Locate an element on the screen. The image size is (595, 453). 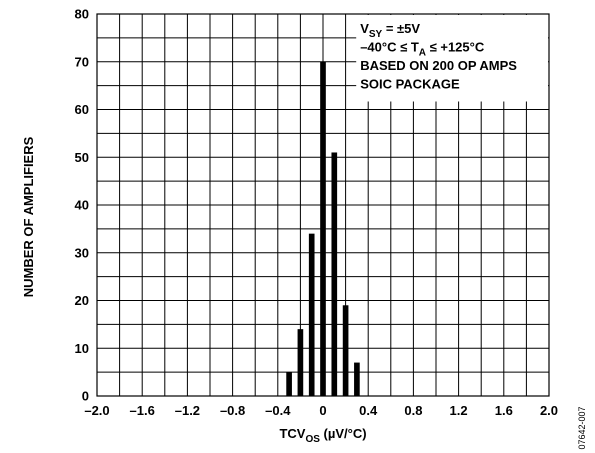
x-tick-label: 0 is located at coordinates (322, 410).